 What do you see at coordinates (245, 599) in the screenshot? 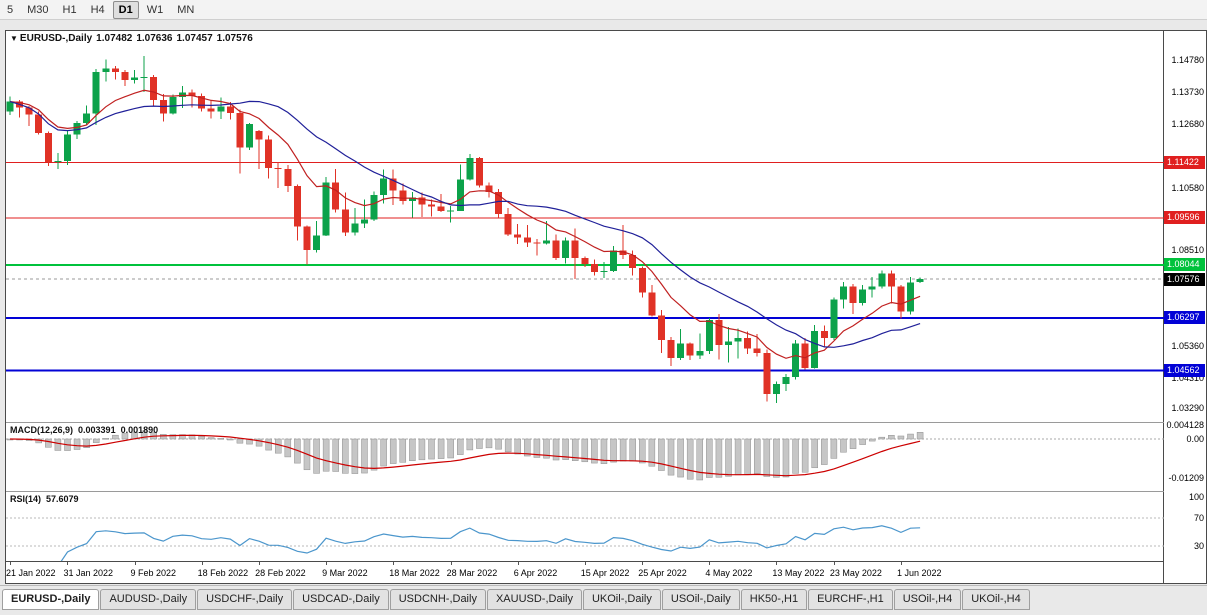
I see `chart-tab-USDCHF-,Daily: USDCHF-,Daily` at bounding box center [245, 599].